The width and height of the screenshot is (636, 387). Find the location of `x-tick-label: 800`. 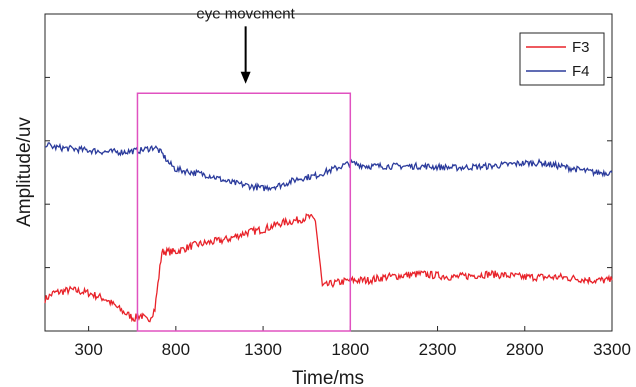

x-tick-label: 800 is located at coordinates (176, 349).